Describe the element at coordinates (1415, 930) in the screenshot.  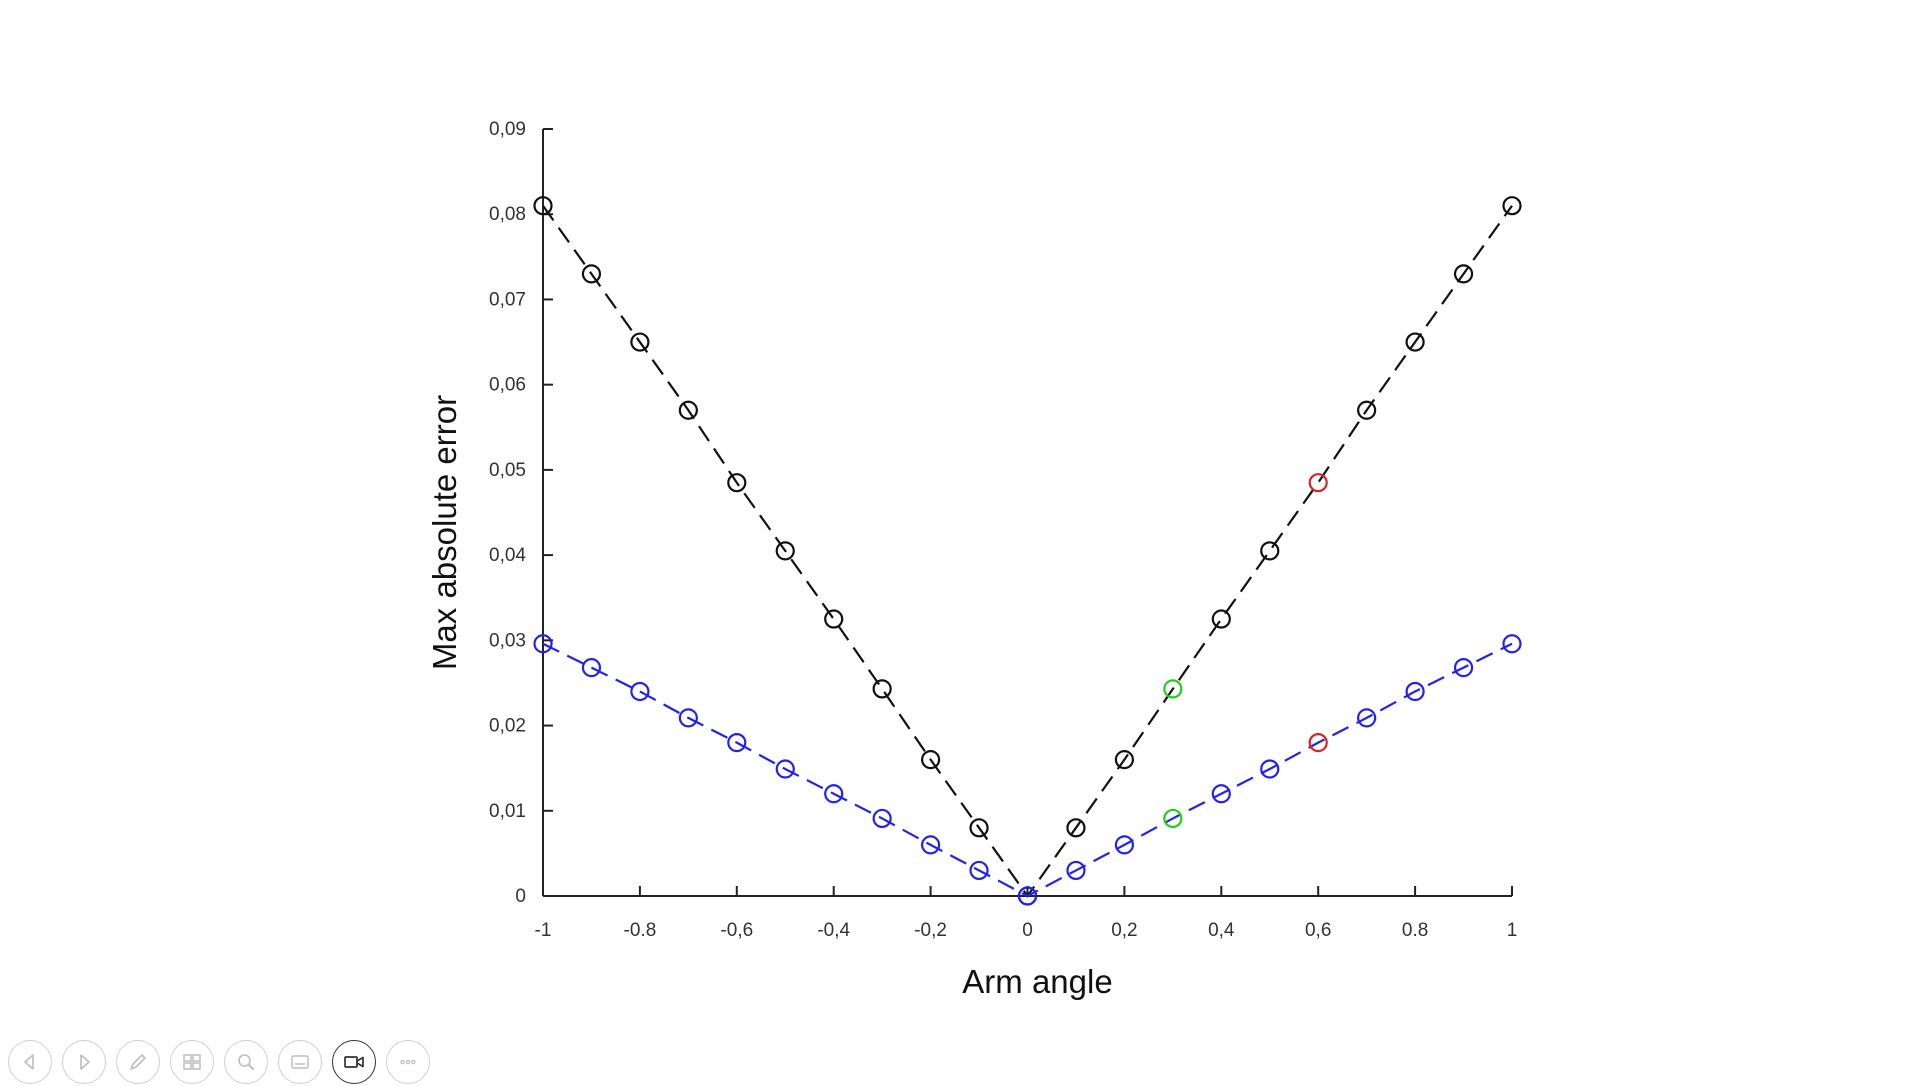
I see `x-tick-label: 0.8` at that location.